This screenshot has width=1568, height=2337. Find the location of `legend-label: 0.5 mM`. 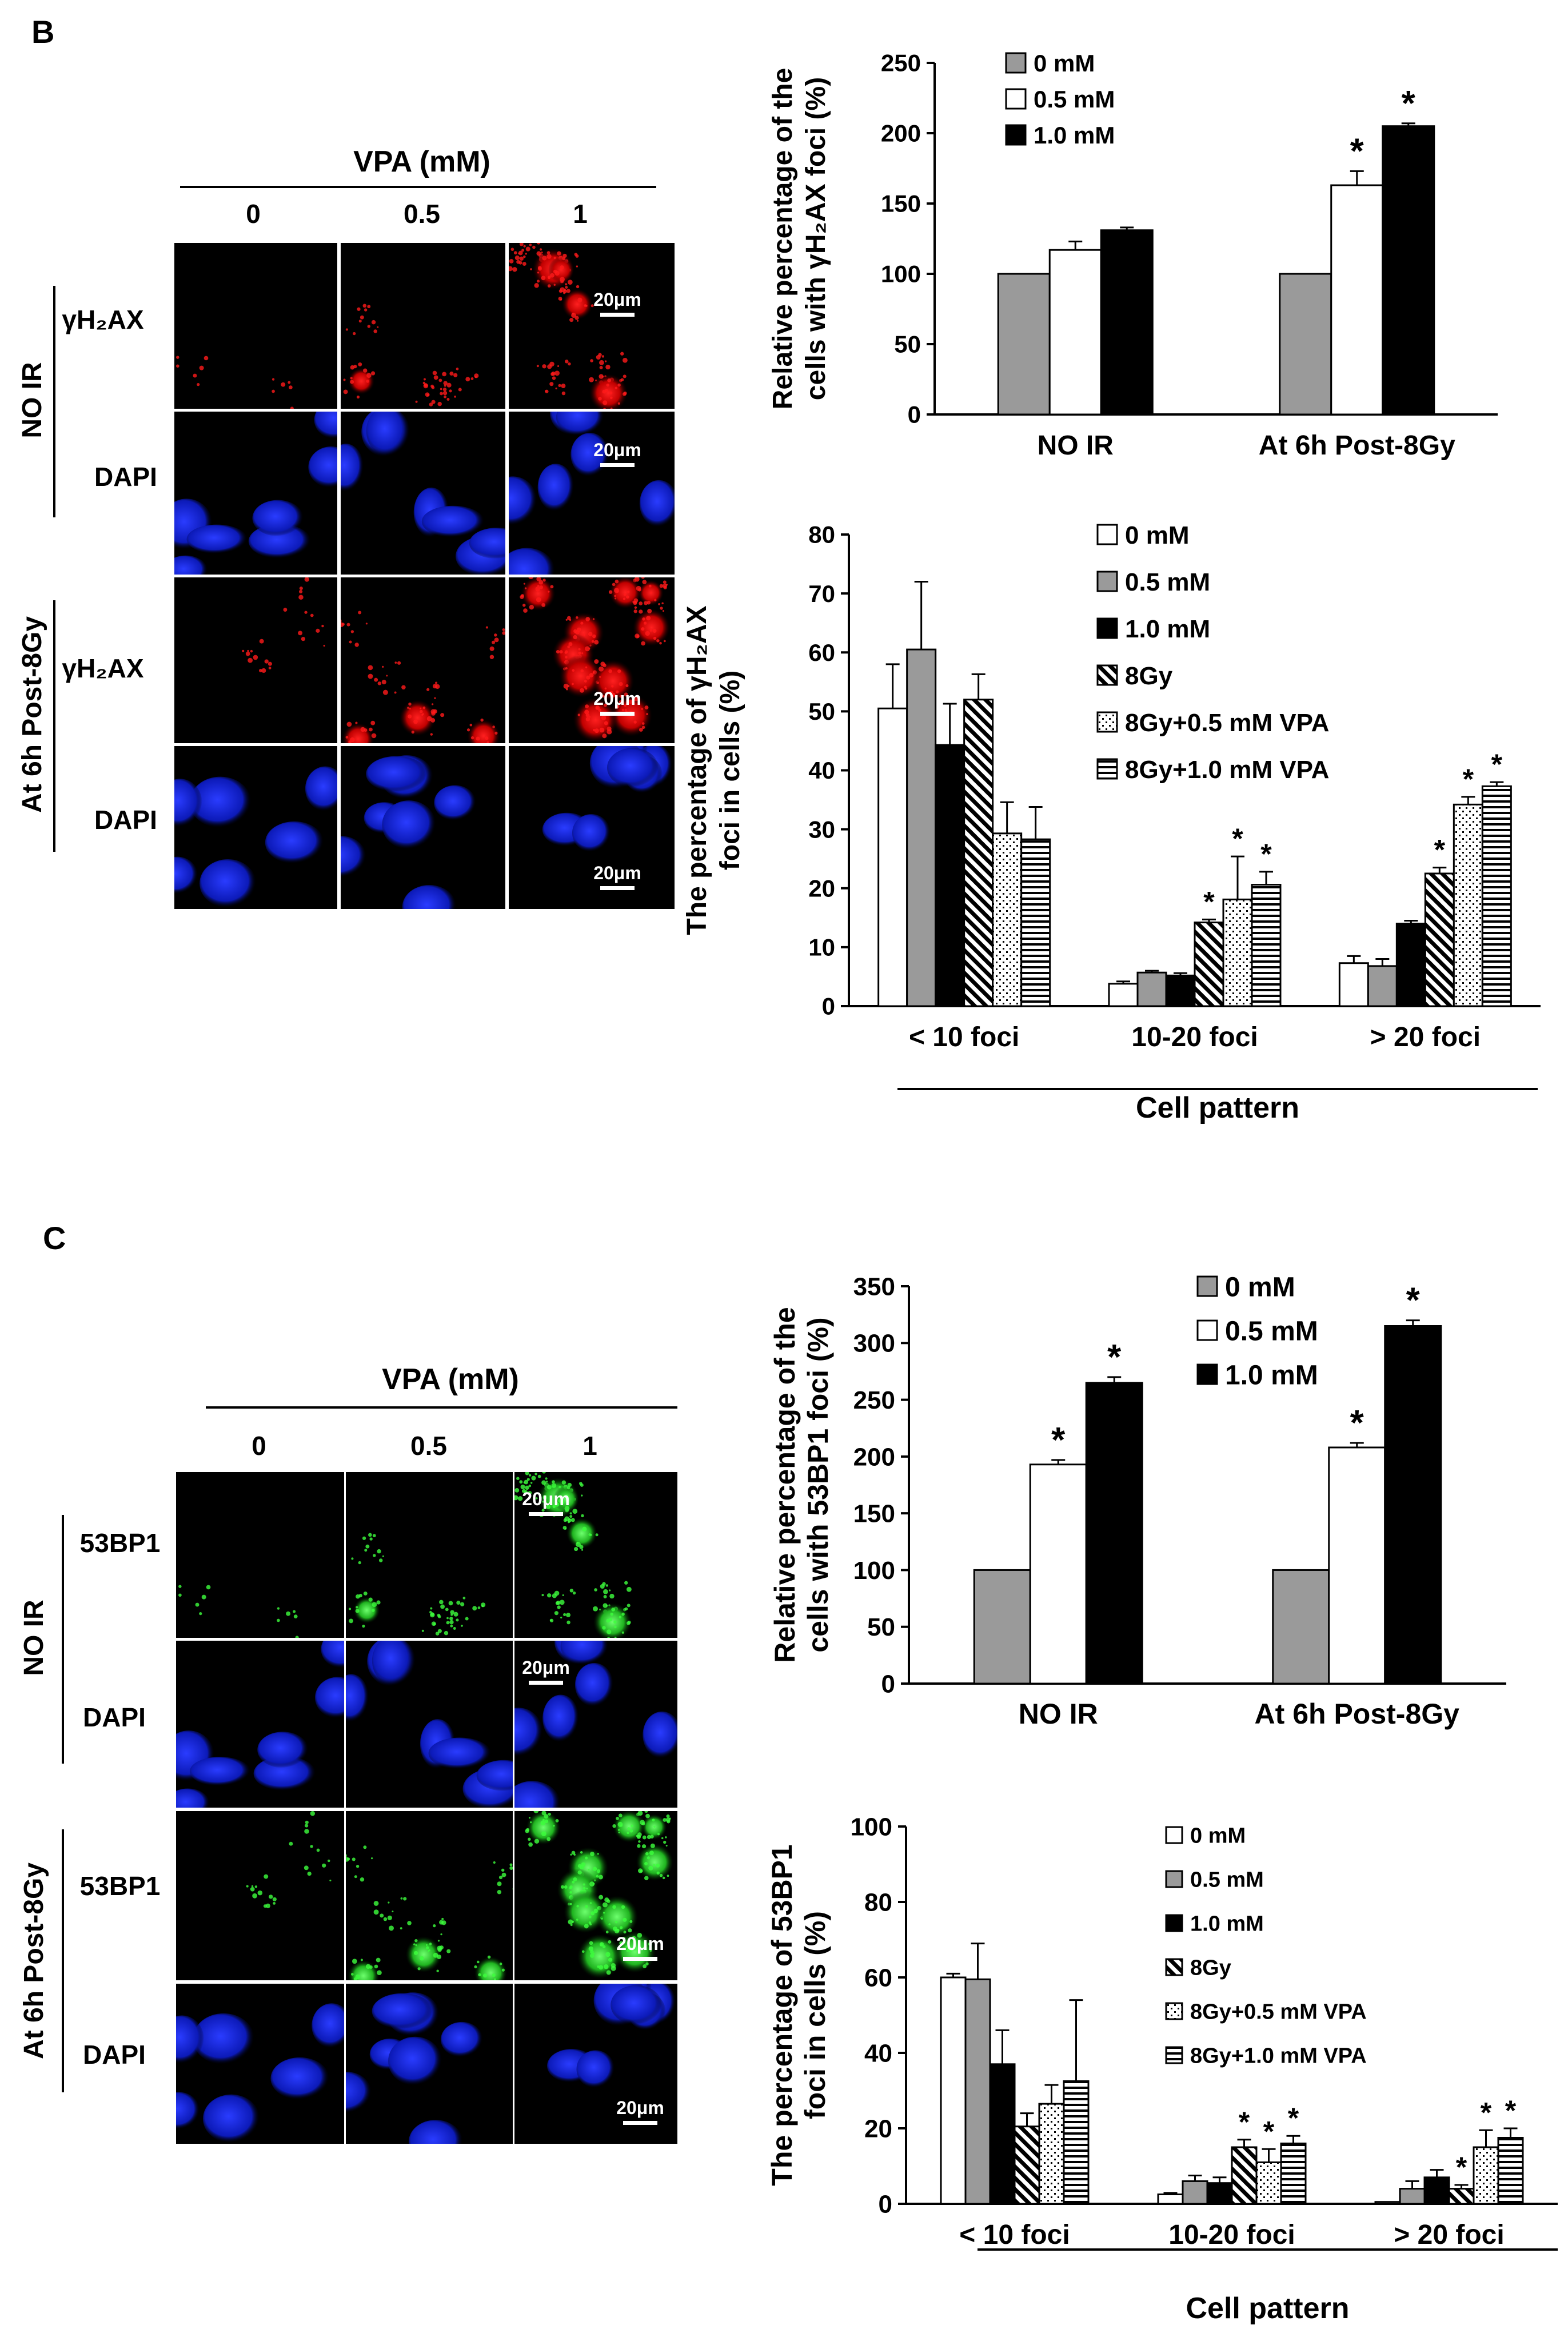

legend-label: 0.5 mM is located at coordinates (1227, 1880).